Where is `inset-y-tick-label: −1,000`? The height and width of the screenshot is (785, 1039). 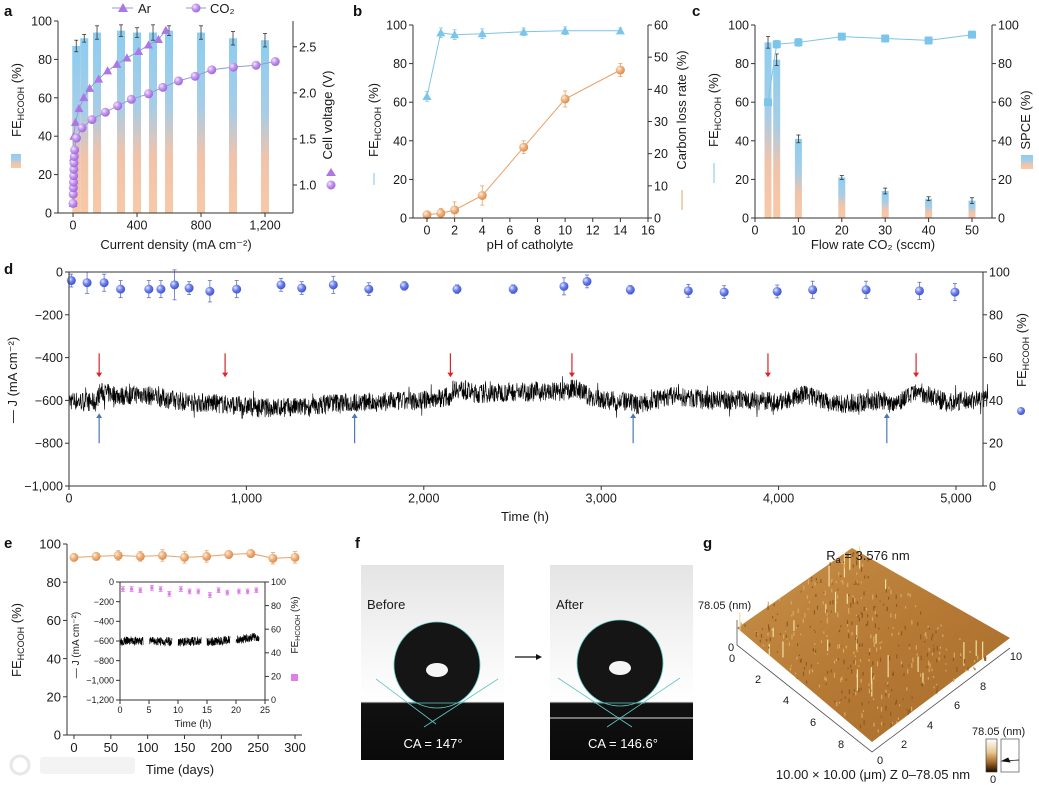
inset-y-tick-label: −1,000 is located at coordinates (100, 681).